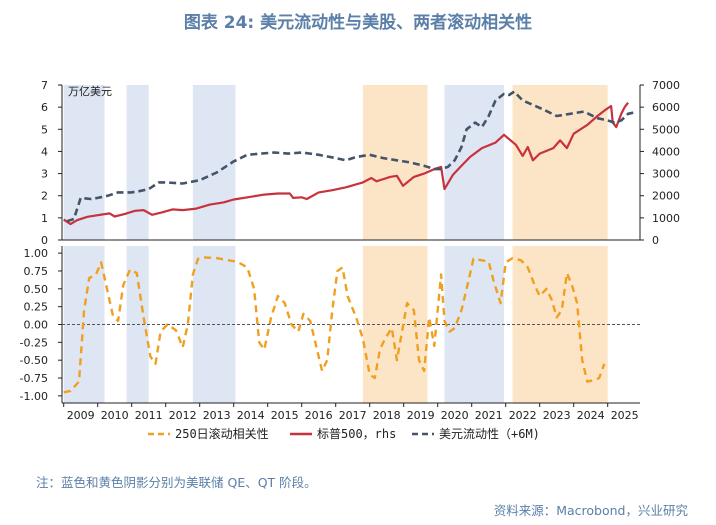  Describe the element at coordinates (217, 415) in the screenshot. I see `x-tick-label: 2013` at that location.